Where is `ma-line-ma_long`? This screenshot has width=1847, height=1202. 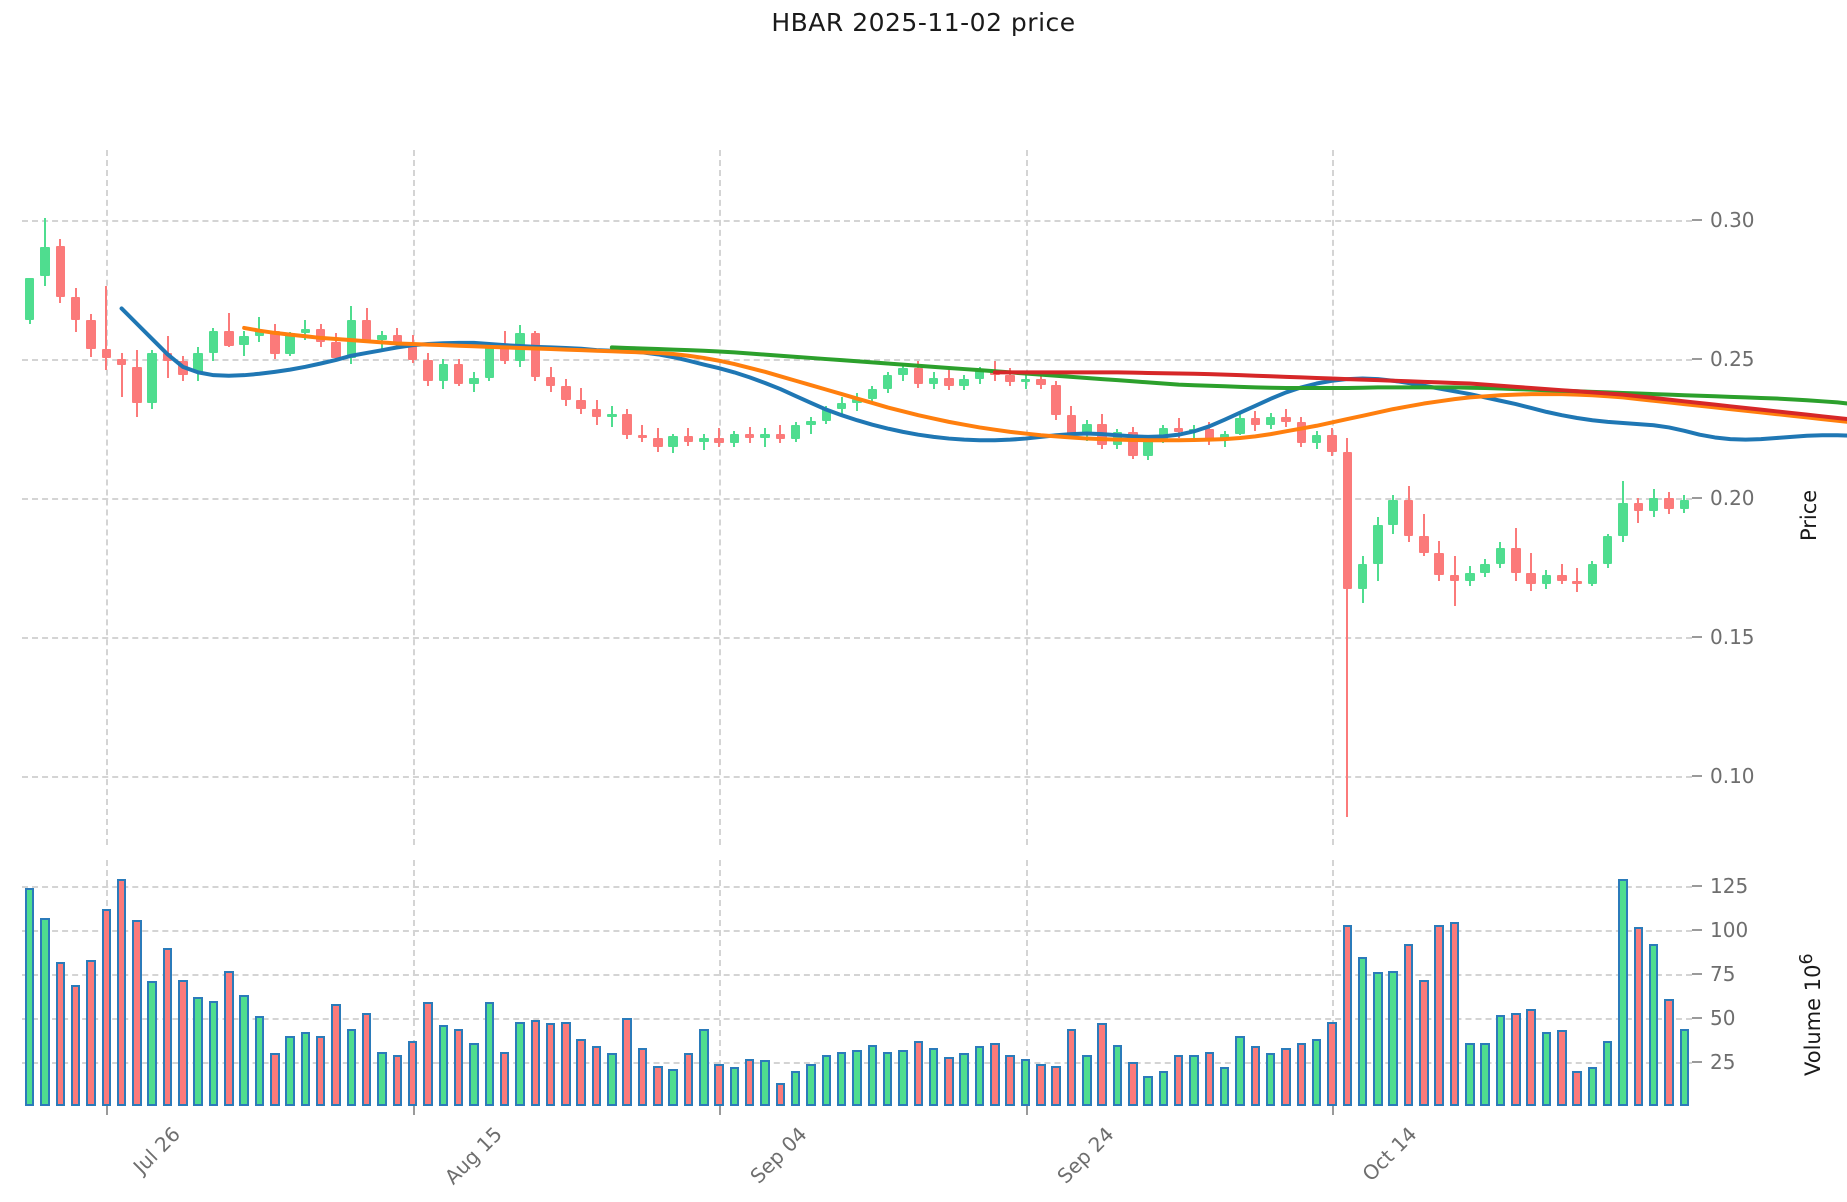 ma-line-ma_long is located at coordinates (1228, 375).